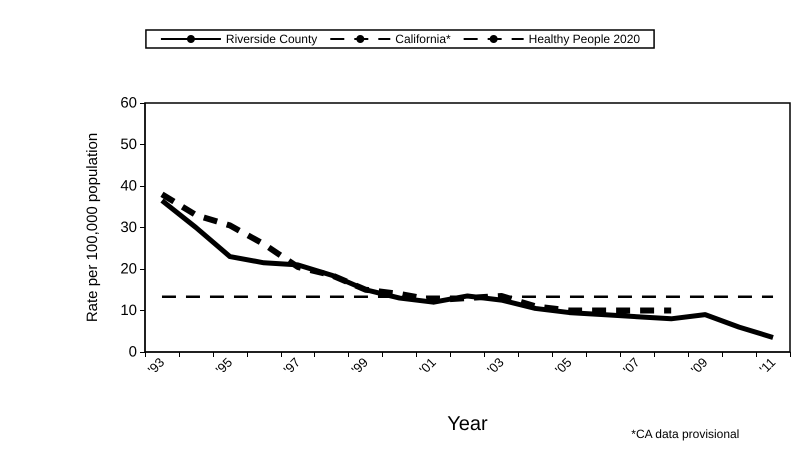 This screenshot has width=800, height=472. Describe the element at coordinates (631, 366) in the screenshot. I see `x-tick-label: '07` at that location.